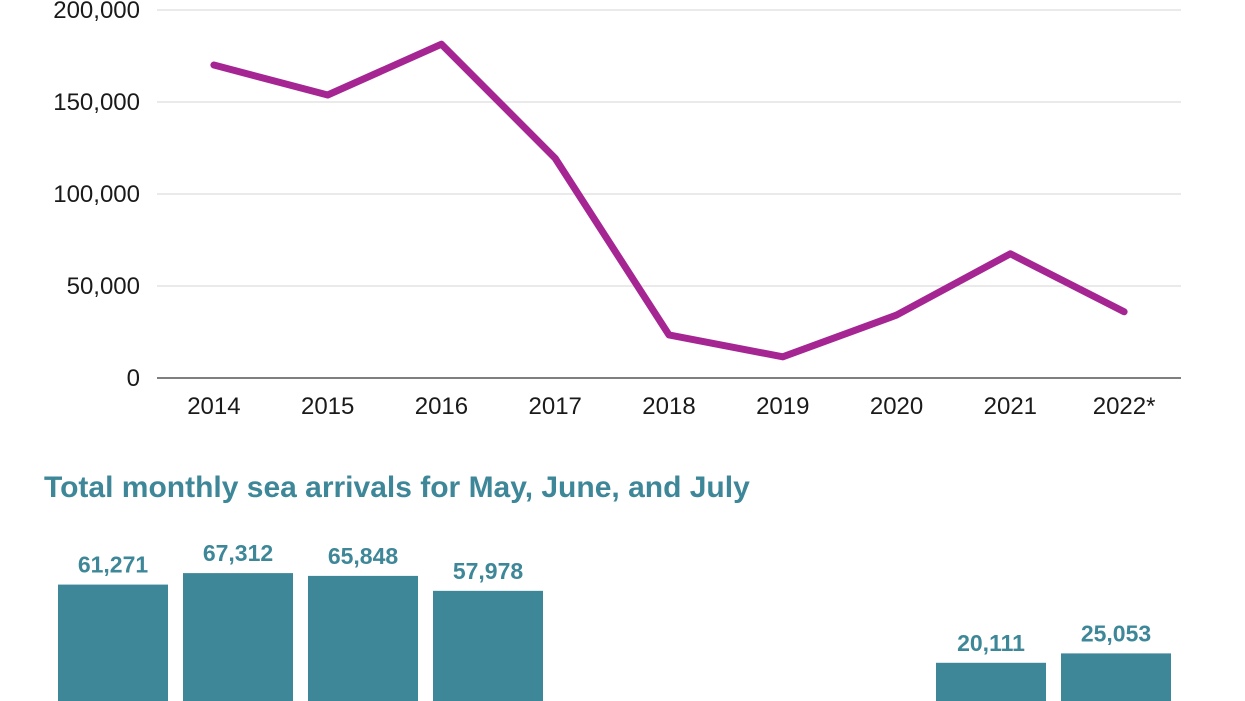 Image resolution: width=1245 pixels, height=701 pixels. Describe the element at coordinates (238, 553) in the screenshot. I see `bar-value-label: 67,312` at that location.